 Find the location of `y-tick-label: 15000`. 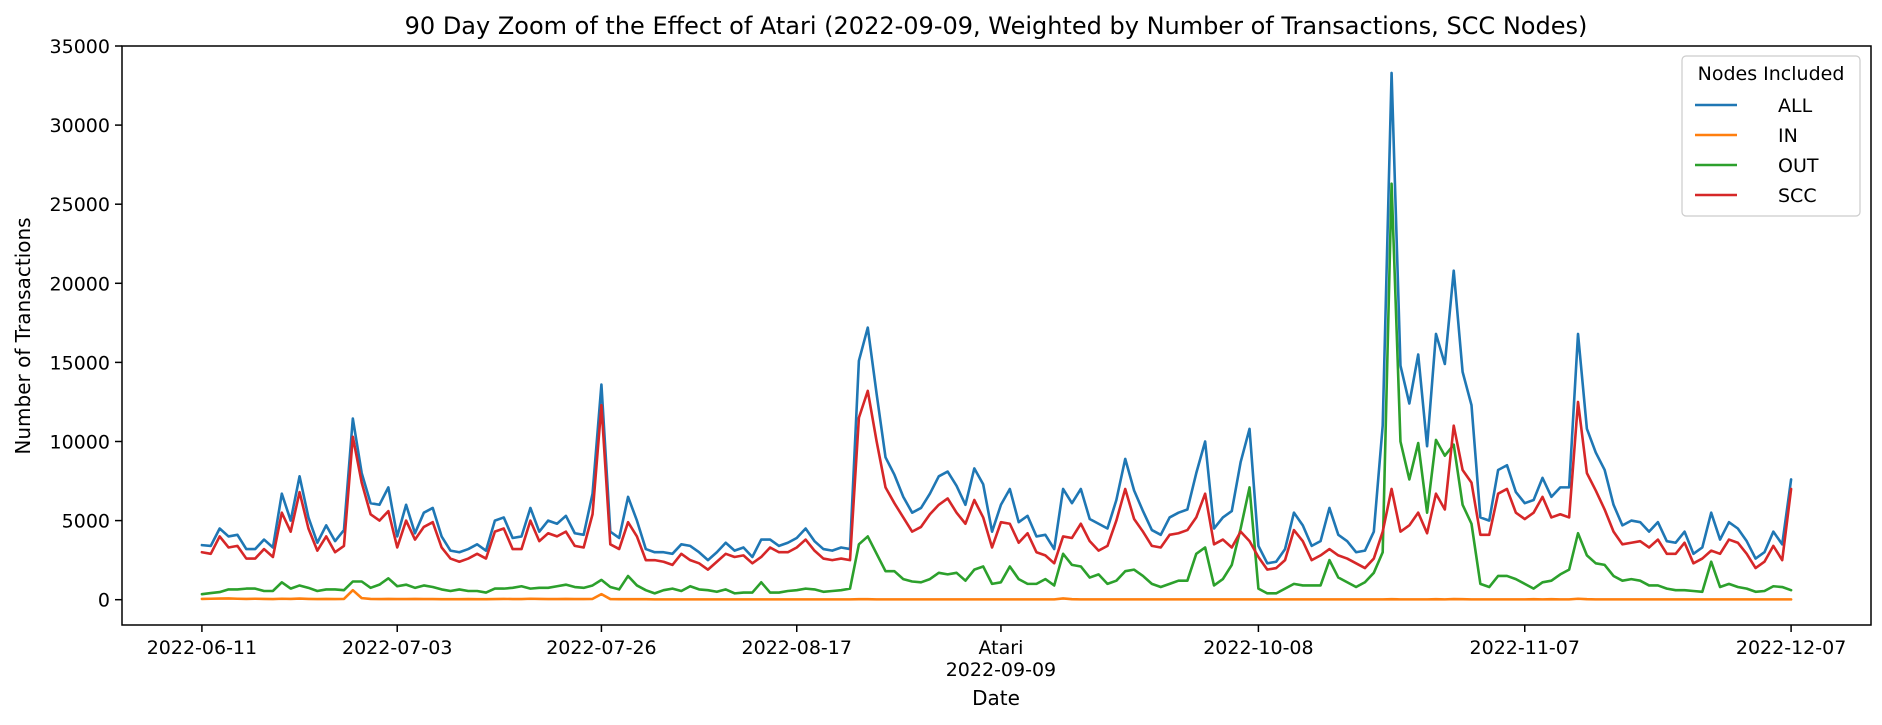

y-tick-label: 15000 is located at coordinates (80, 363).